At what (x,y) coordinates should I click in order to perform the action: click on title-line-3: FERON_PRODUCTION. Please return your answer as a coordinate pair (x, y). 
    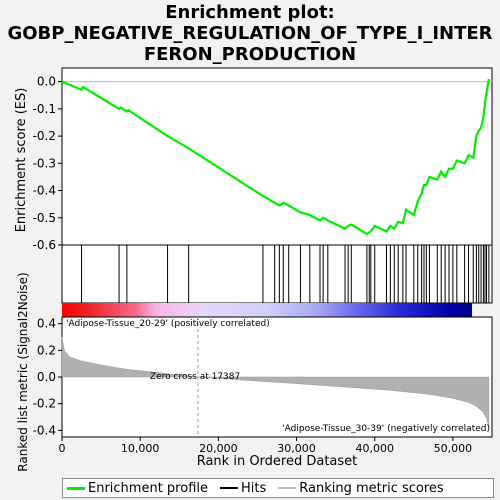
    Looking at the image, I should click on (250, 54).